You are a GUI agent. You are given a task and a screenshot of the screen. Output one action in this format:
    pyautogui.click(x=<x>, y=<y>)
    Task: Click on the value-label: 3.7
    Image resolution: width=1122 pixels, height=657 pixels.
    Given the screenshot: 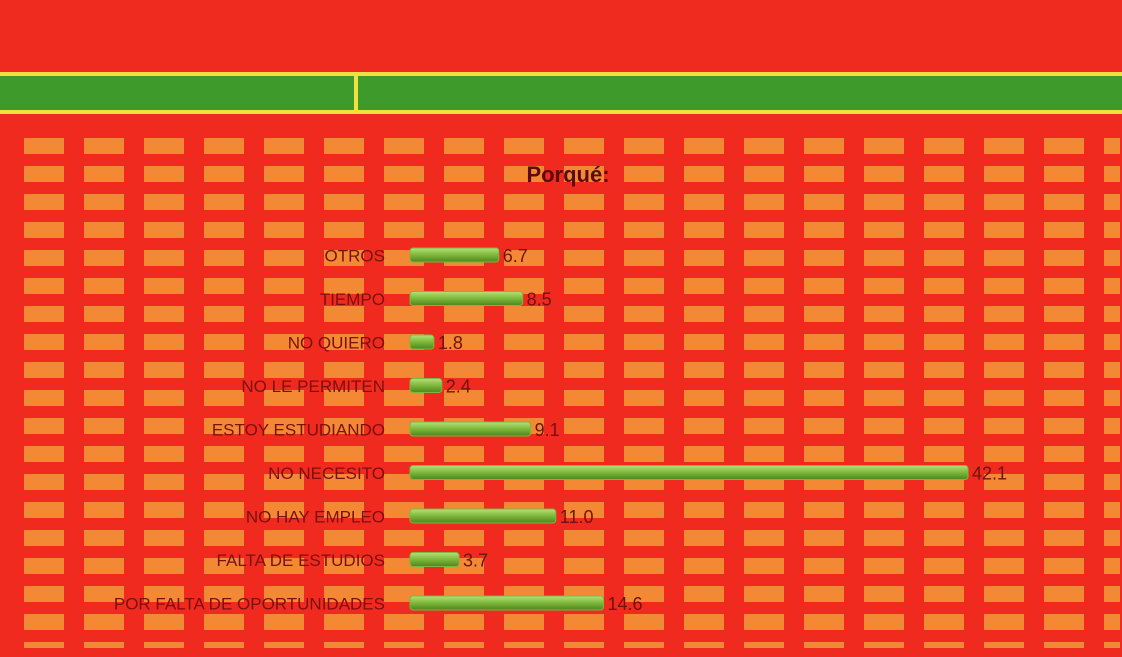 What is the action you would take?
    pyautogui.click(x=475, y=560)
    